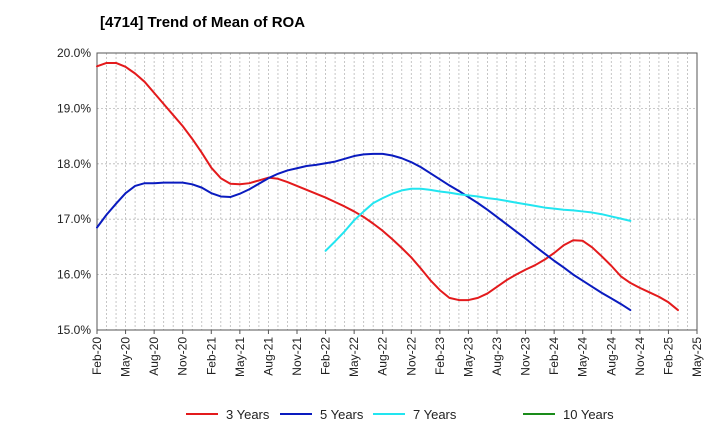  Describe the element at coordinates (74, 191) in the screenshot. I see `y-axis-ticks: 15.0% 16.0% 17.0% 18.0% 19.0% 20.0%` at that location.